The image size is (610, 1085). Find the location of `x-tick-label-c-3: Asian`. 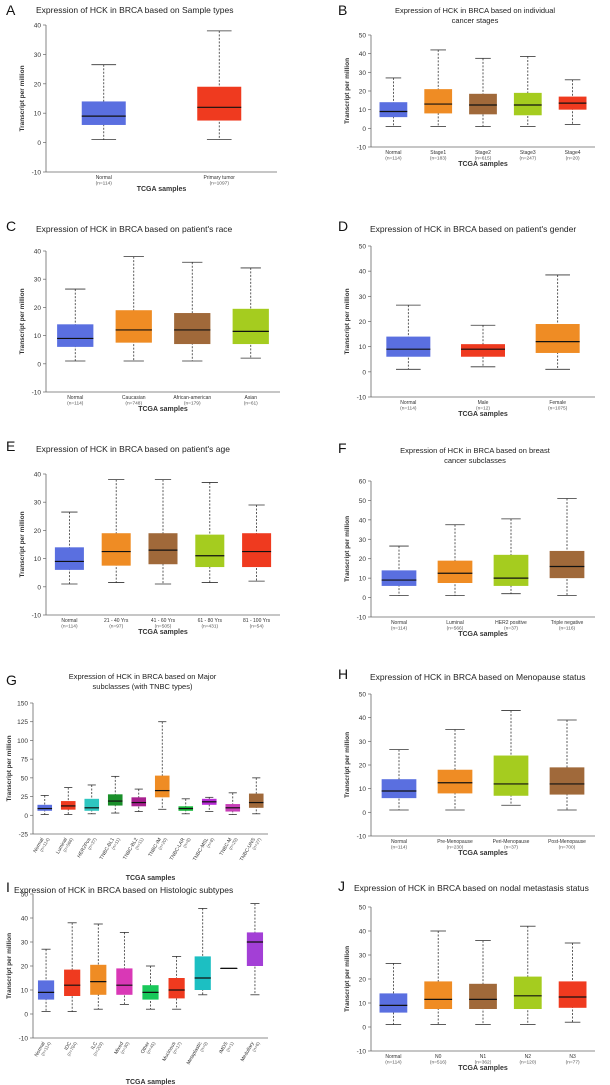

x-tick-label-c-3: Asian is located at coordinates (250, 398).